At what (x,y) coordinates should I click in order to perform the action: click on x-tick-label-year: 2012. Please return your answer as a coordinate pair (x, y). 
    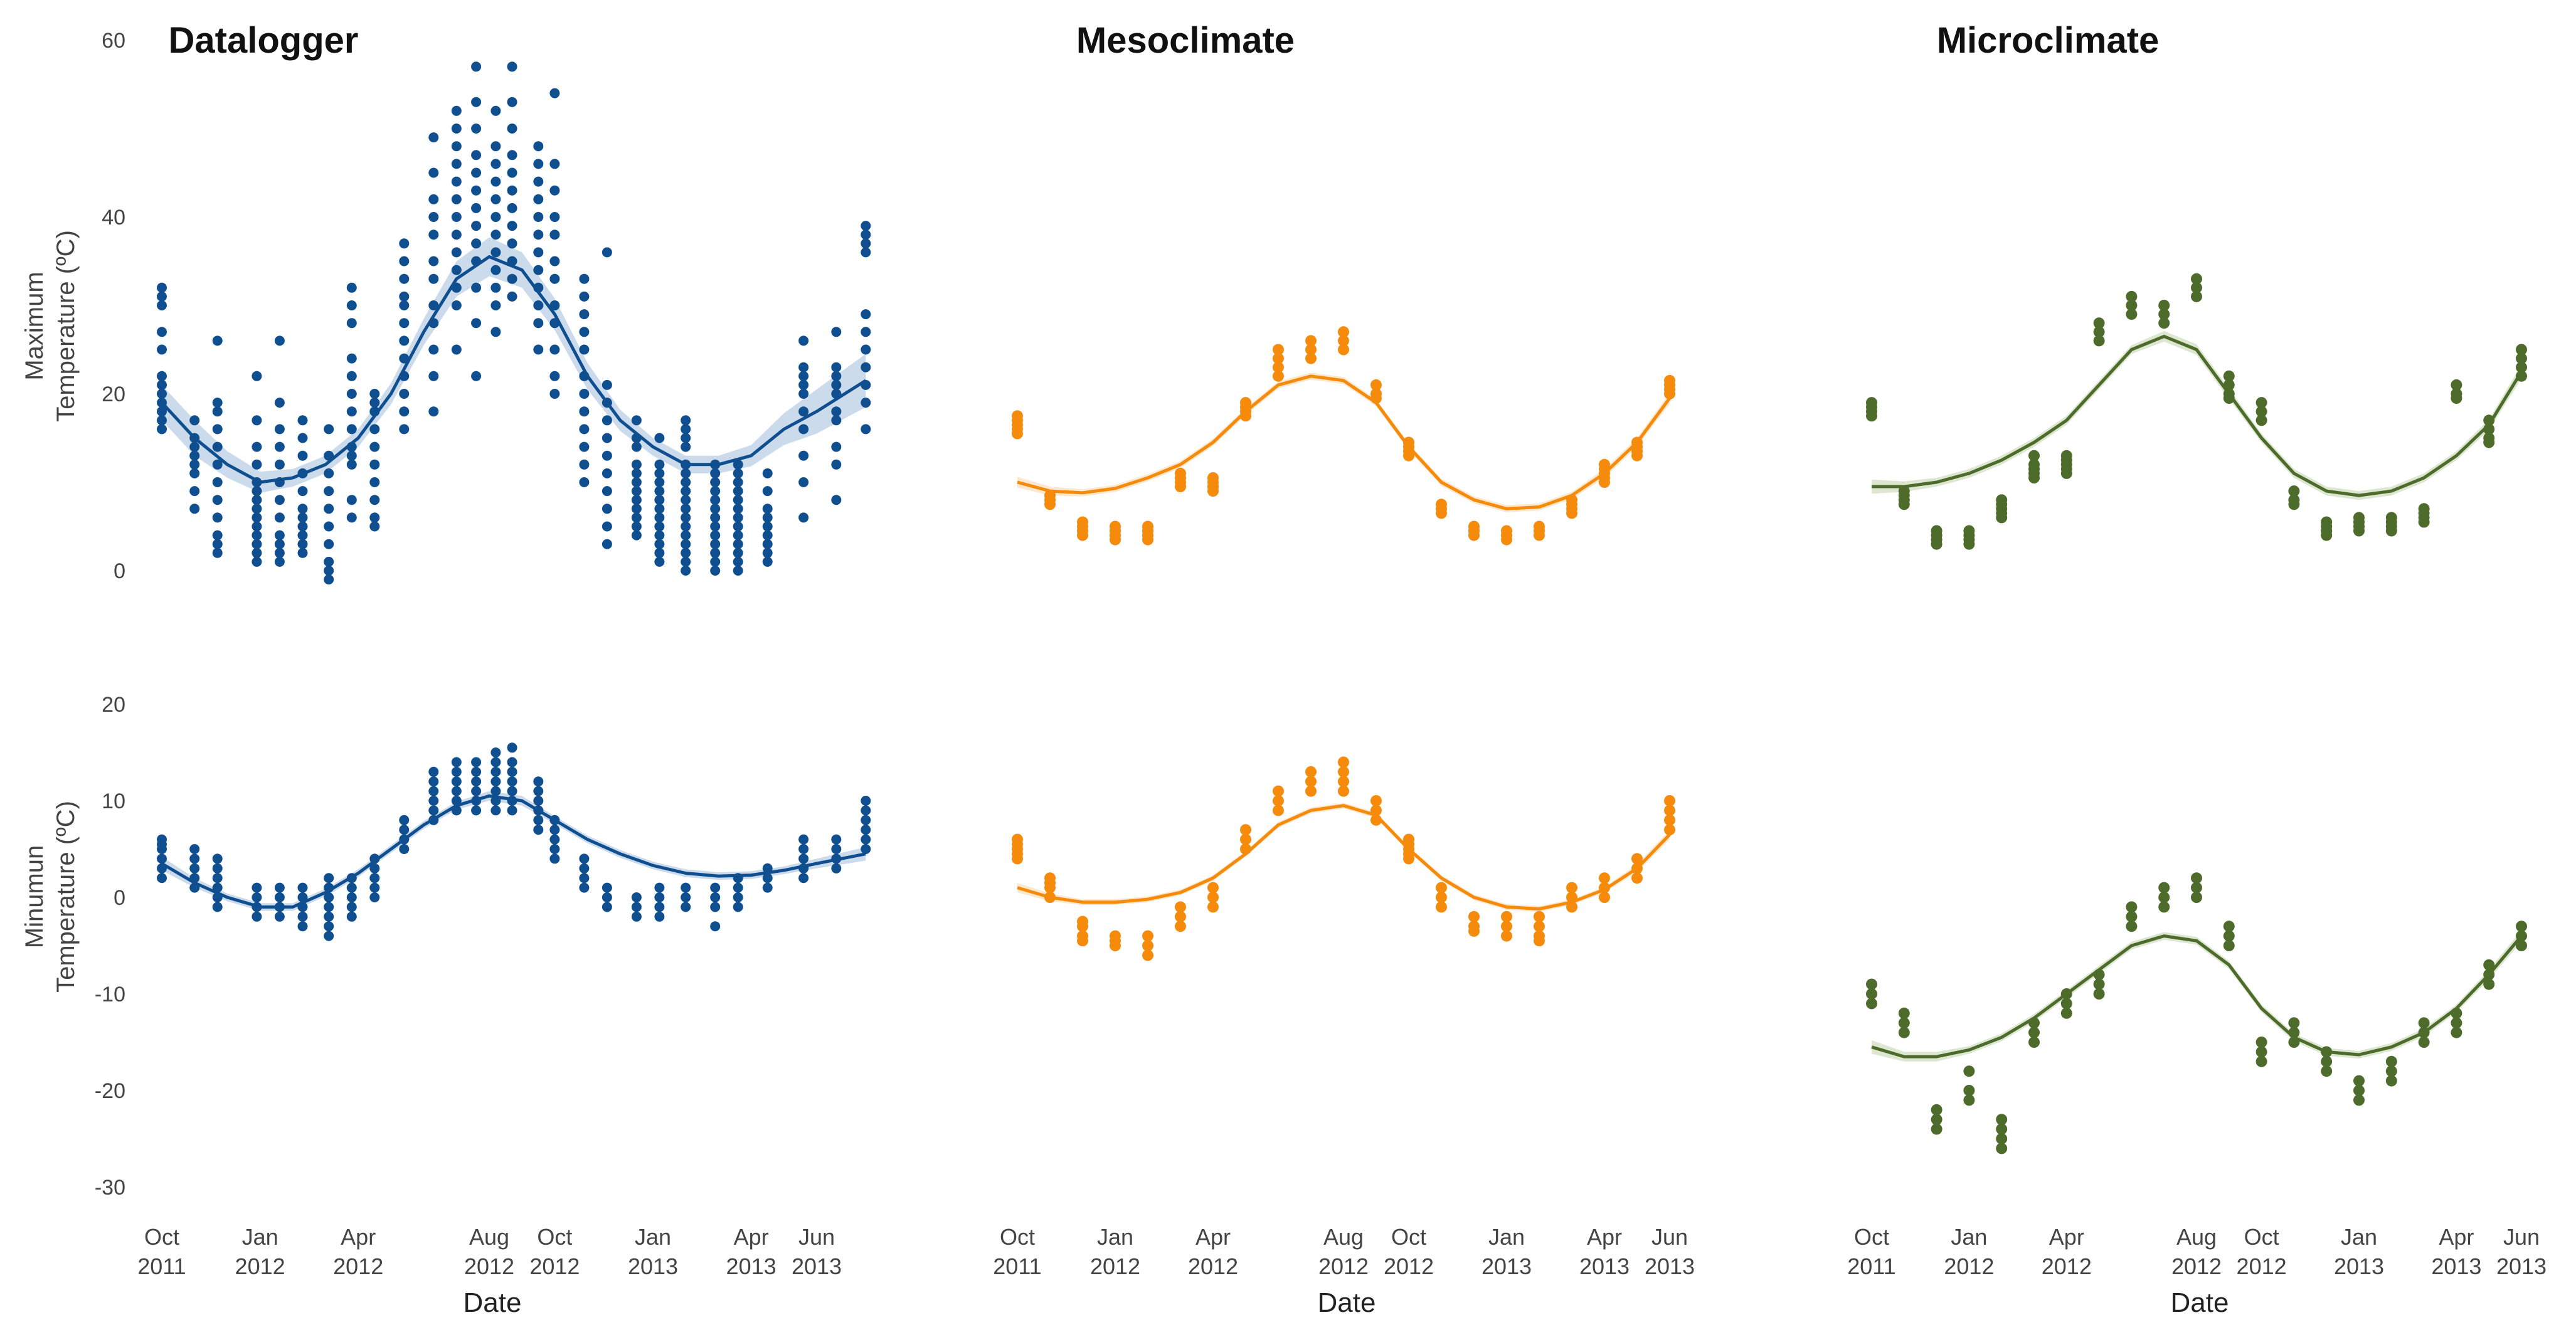
    Looking at the image, I should click on (358, 1266).